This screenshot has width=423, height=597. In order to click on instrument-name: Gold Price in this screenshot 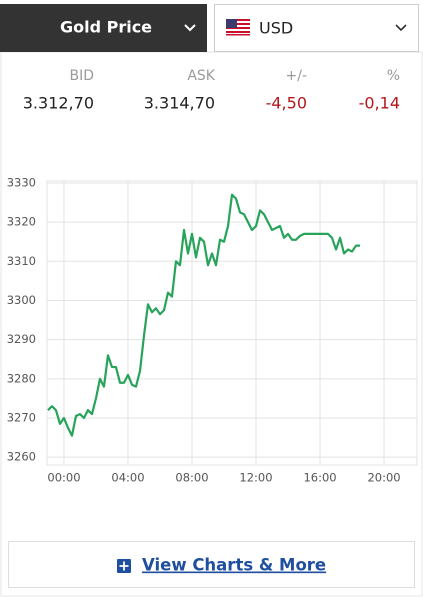, I will do `click(106, 27)`.